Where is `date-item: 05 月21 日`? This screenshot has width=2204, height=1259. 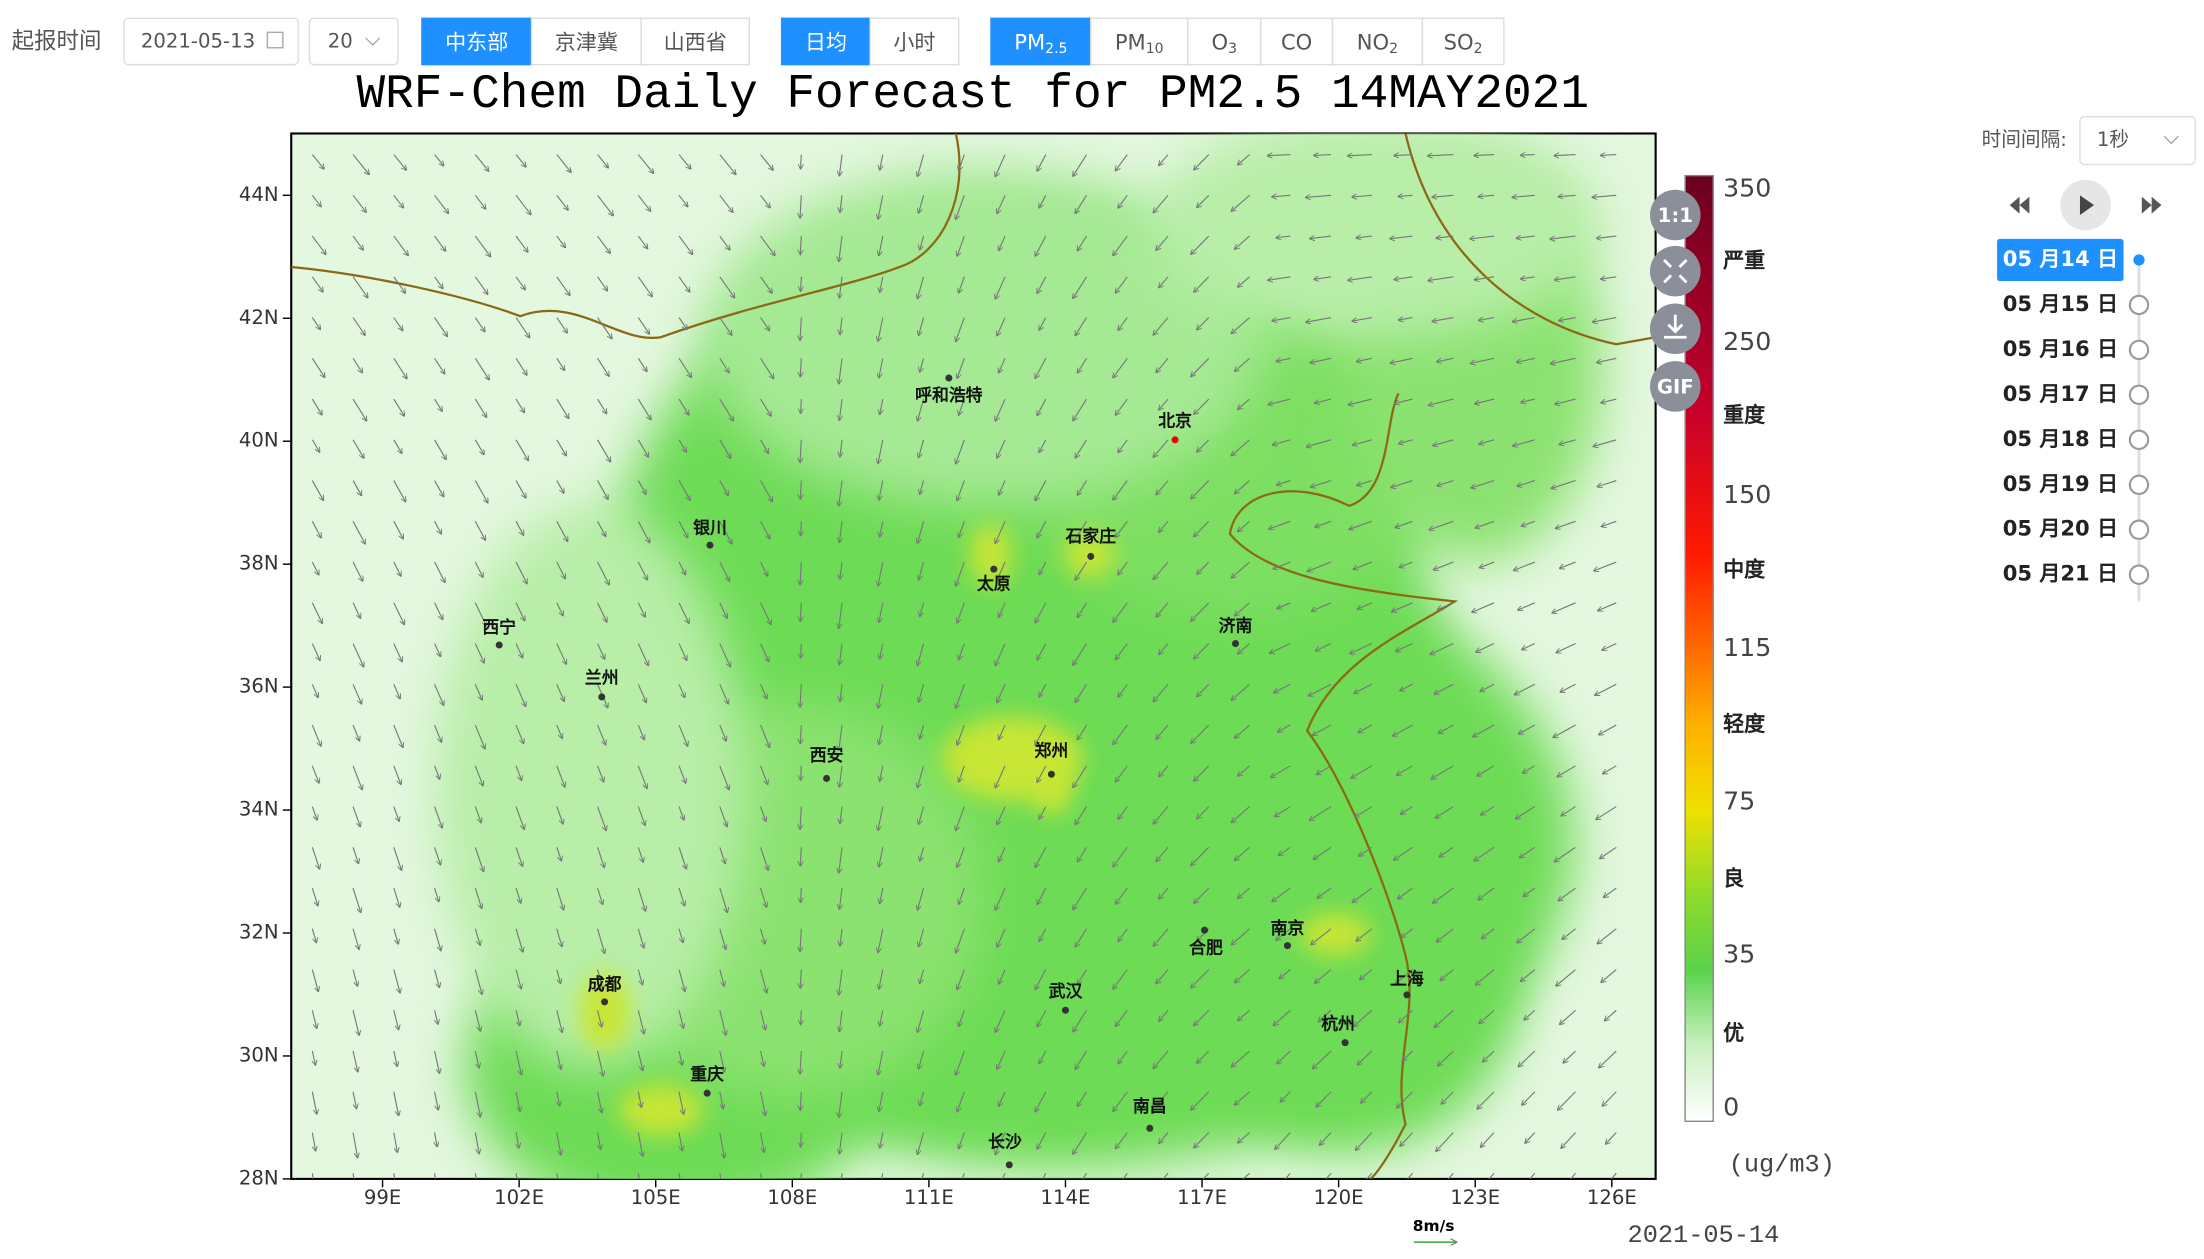
date-item: 05 月21 日 is located at coordinates (2076, 573).